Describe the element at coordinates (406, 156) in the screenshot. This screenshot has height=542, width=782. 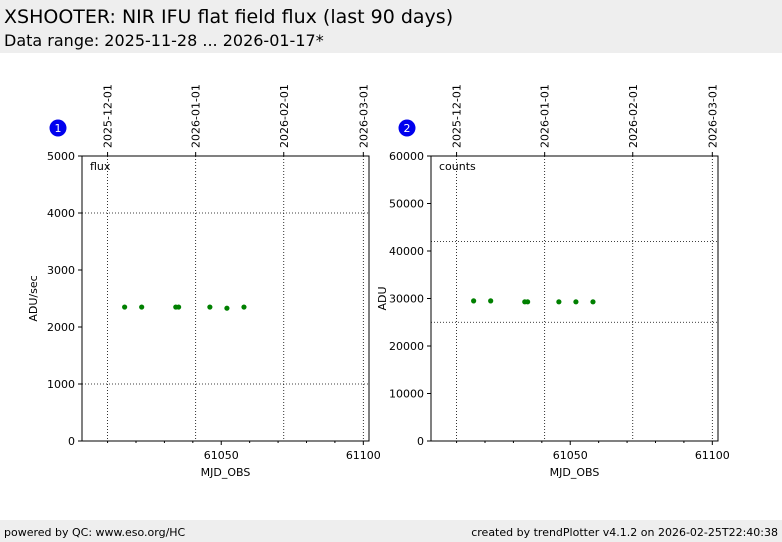
I see `y-tick-label: 60000` at that location.